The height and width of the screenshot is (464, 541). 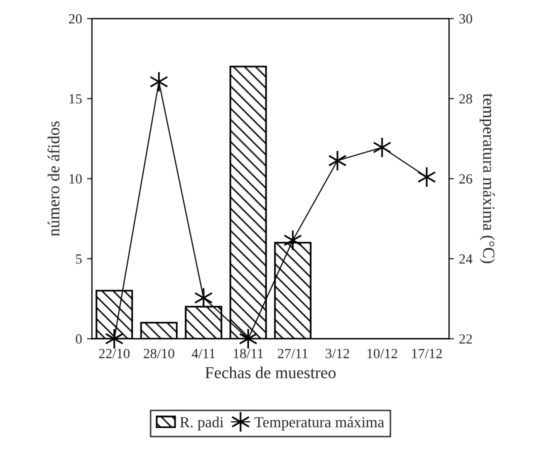 What do you see at coordinates (382, 353) in the screenshot?
I see `x-tick-label: 10/12` at bounding box center [382, 353].